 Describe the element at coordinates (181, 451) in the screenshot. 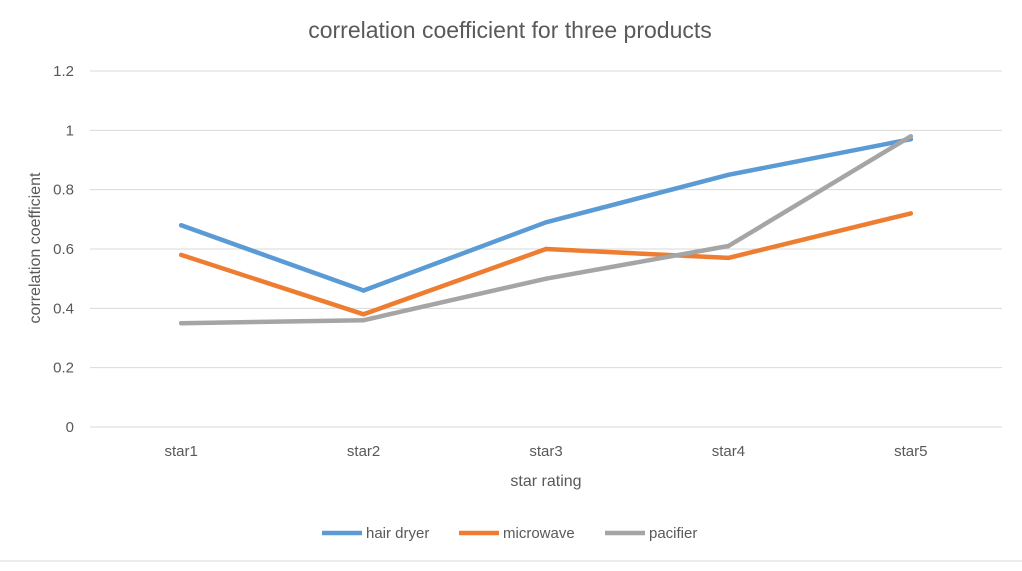

I see `x-tick-label: star1` at that location.